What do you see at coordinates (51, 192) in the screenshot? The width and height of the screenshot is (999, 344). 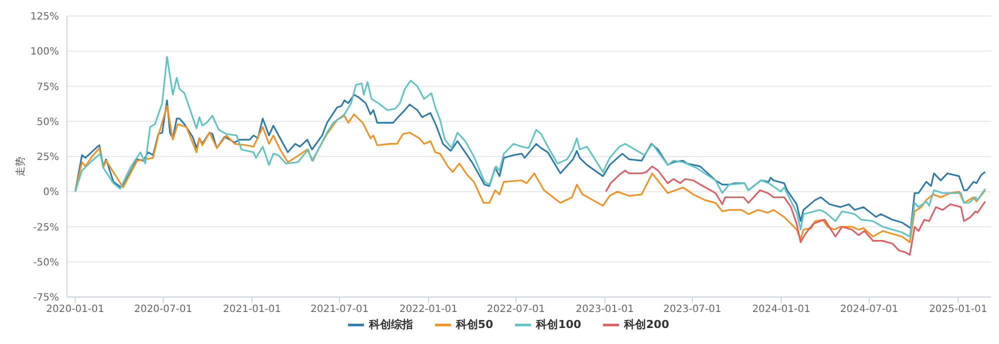 I see `y-tick-label: 0%` at bounding box center [51, 192].